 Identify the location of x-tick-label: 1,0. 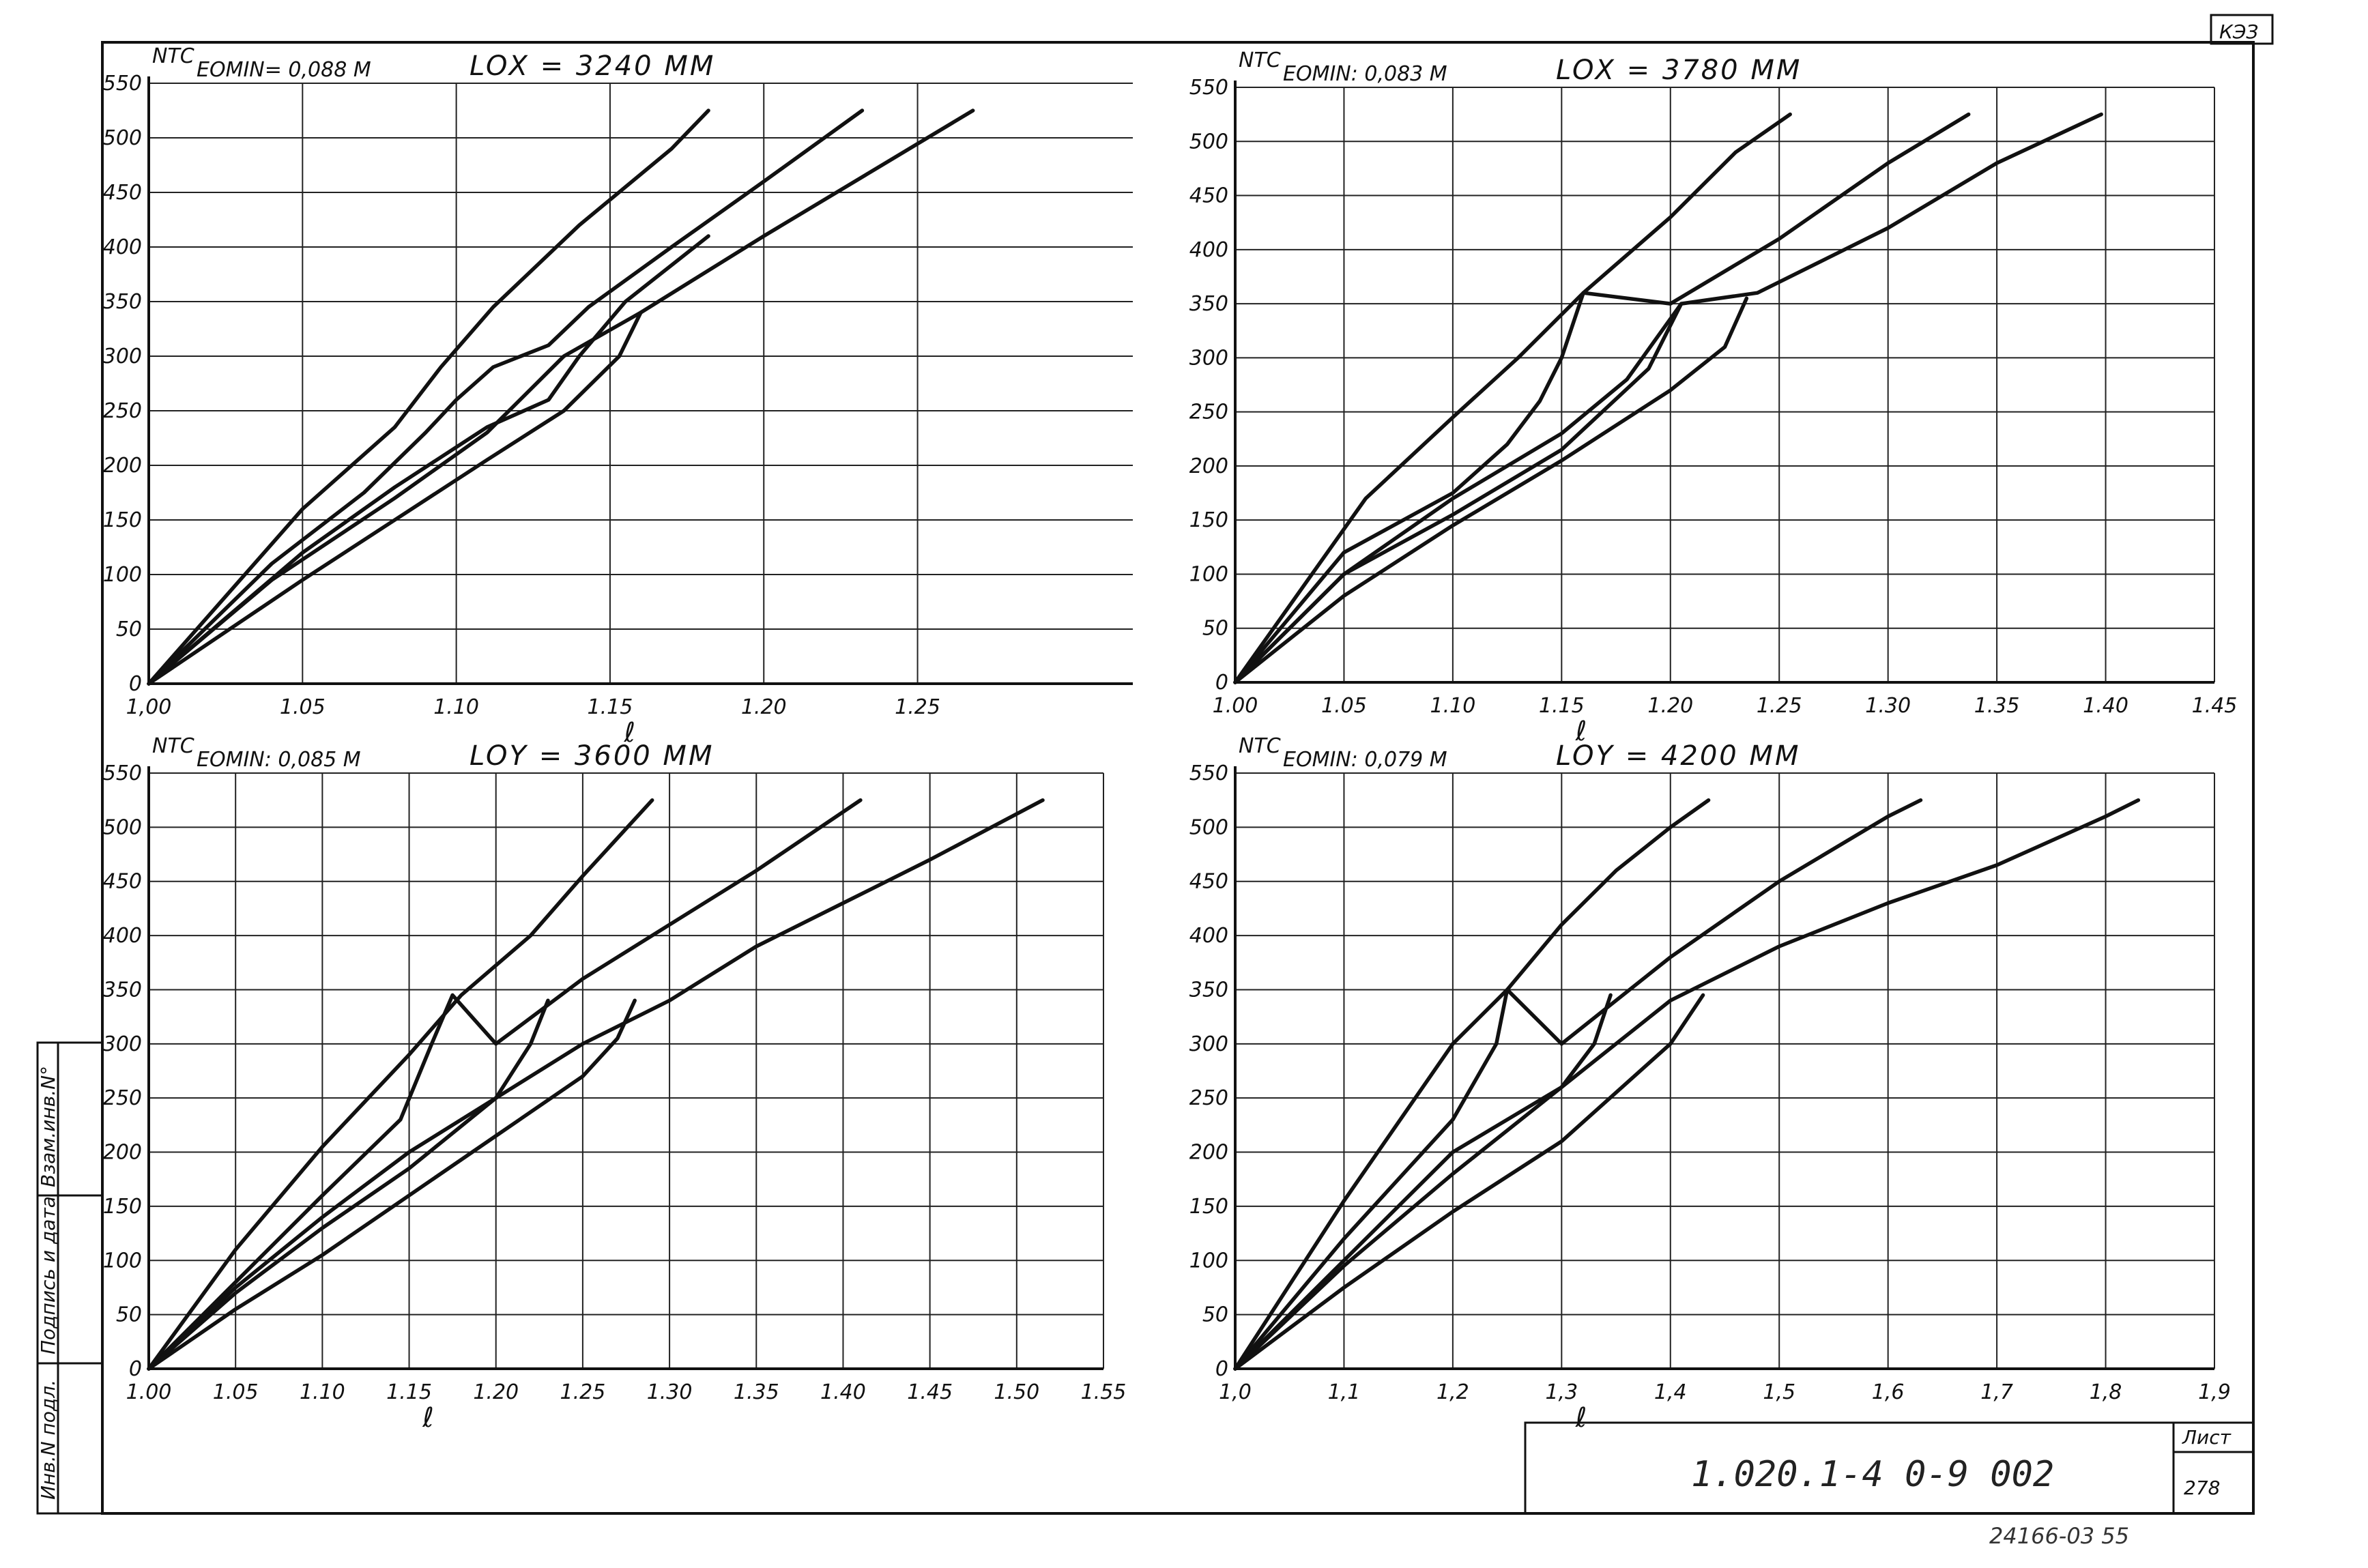
(1235, 1392).